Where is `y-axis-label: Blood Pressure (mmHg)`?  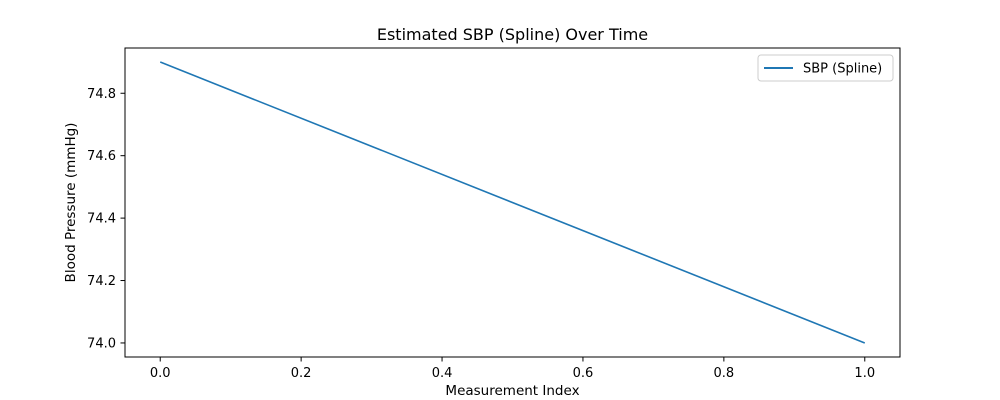 y-axis-label: Blood Pressure (mmHg) is located at coordinates (71, 203).